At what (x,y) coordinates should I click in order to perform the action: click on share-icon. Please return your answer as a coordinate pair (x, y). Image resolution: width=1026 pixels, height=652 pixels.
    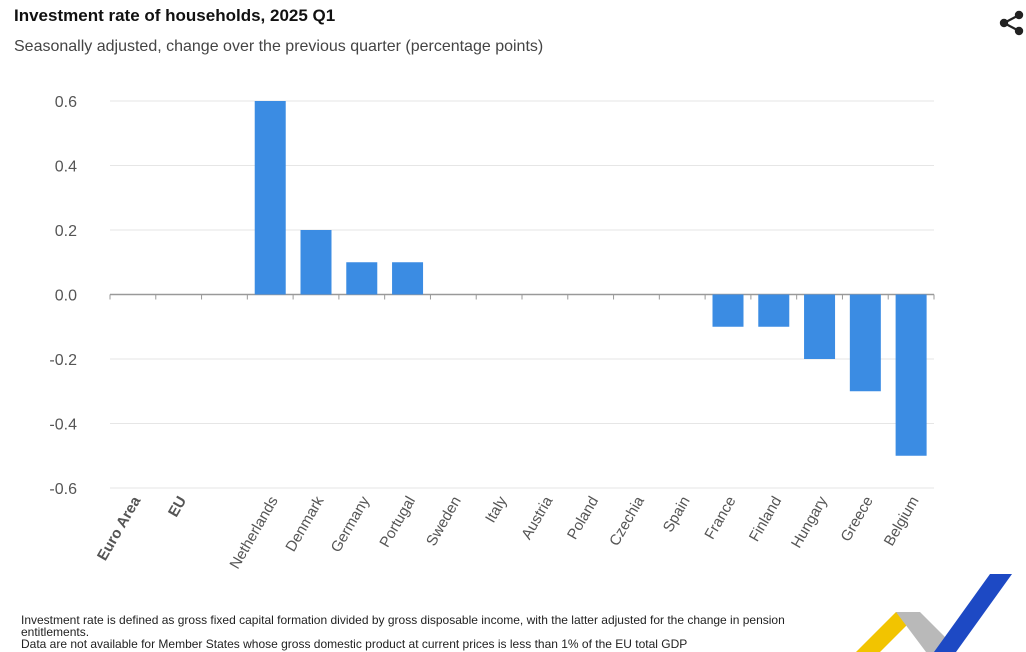
    Looking at the image, I should click on (1011, 23).